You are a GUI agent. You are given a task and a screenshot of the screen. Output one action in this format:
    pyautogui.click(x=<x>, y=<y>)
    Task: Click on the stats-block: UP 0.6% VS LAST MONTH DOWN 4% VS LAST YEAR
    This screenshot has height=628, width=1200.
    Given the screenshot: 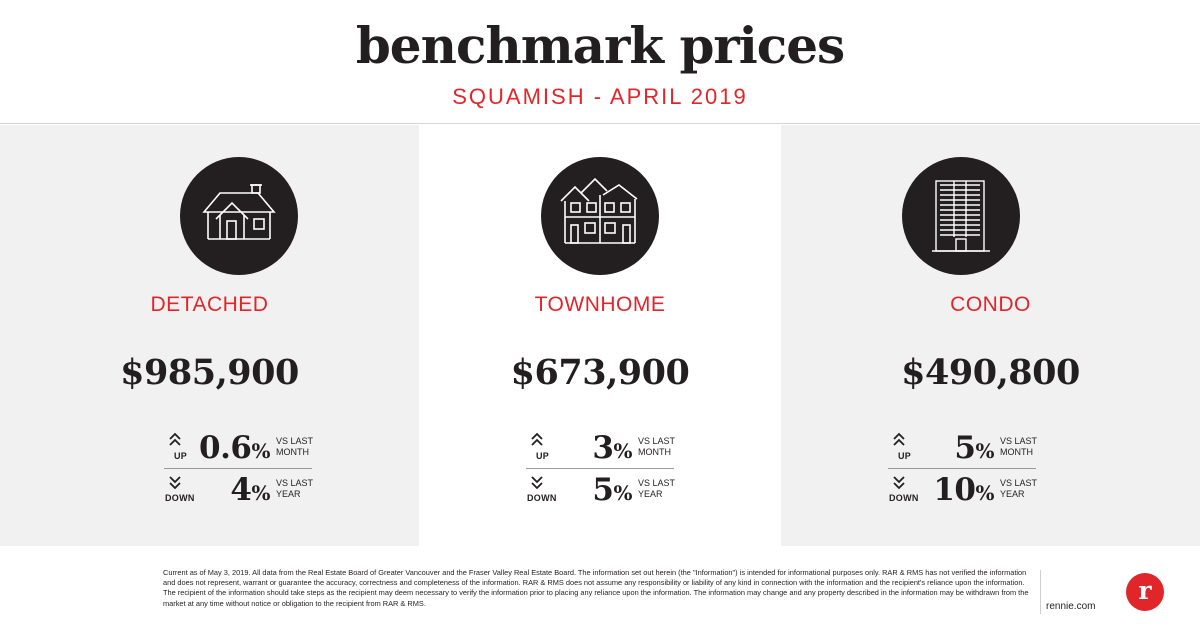 What is the action you would take?
    pyautogui.click(x=238, y=469)
    